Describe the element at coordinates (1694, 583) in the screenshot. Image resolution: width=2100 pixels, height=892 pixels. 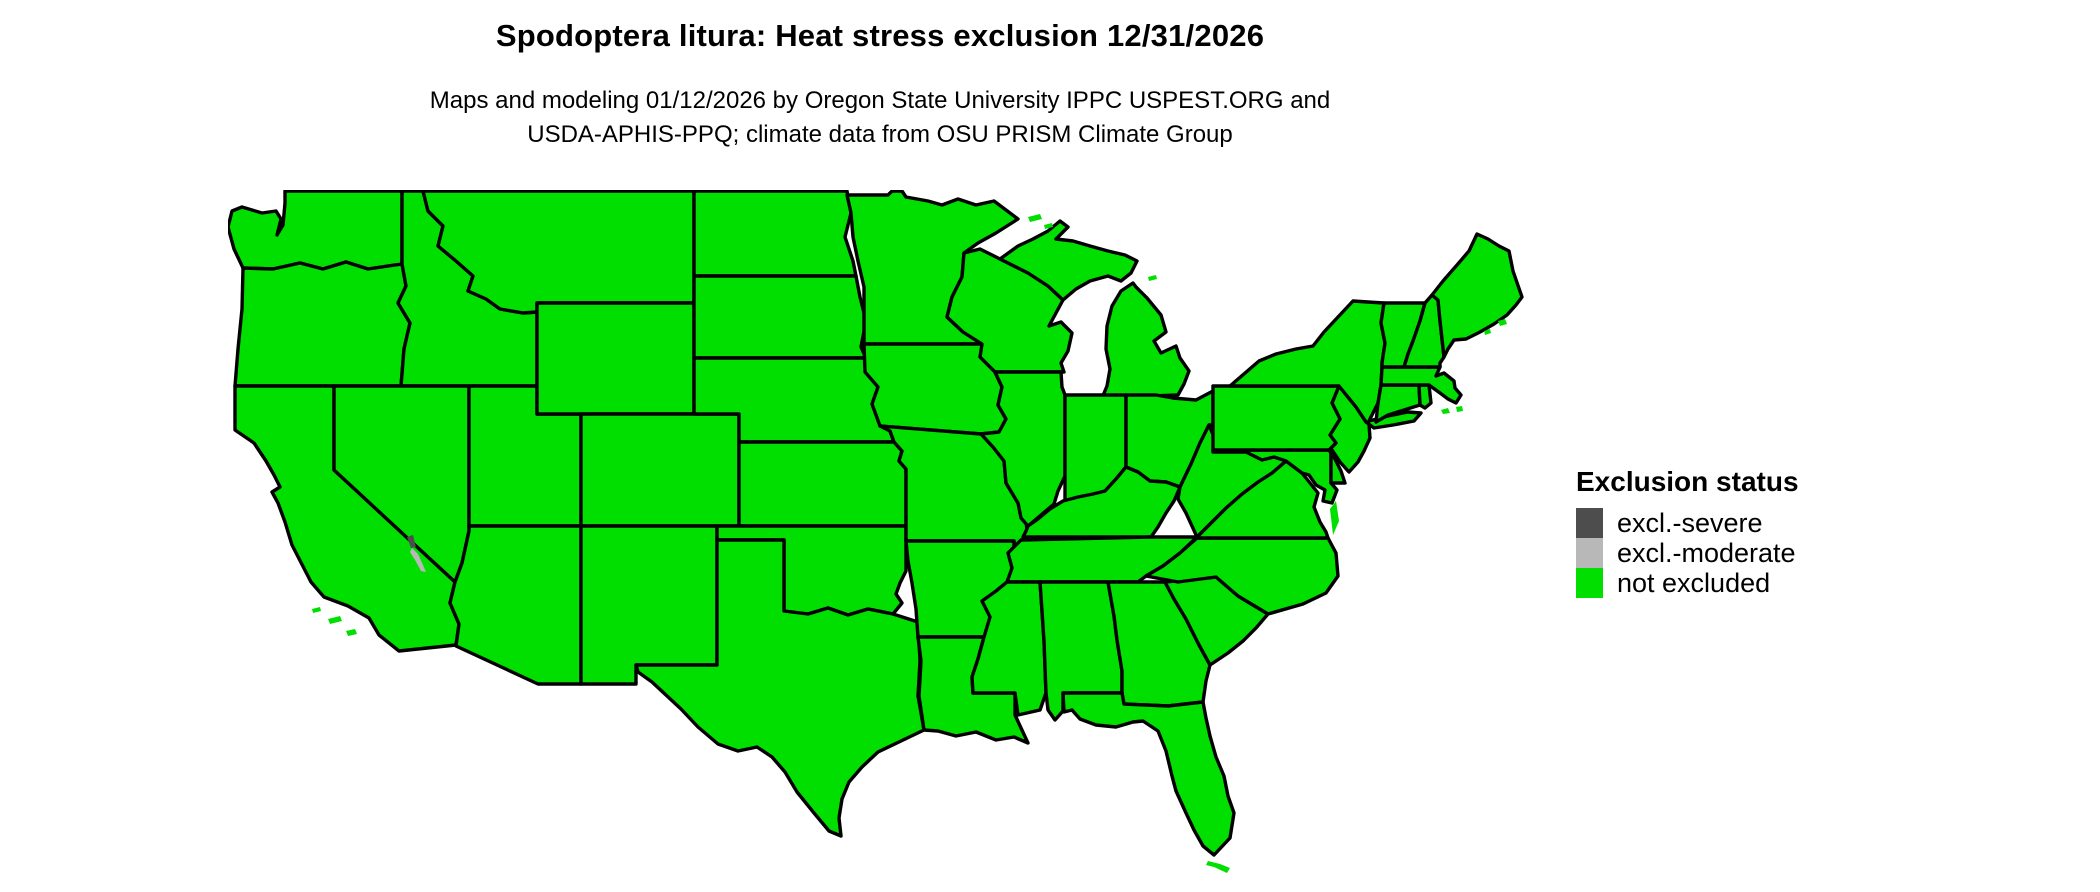
I see `legend-label-not-excluded: not excluded` at that location.